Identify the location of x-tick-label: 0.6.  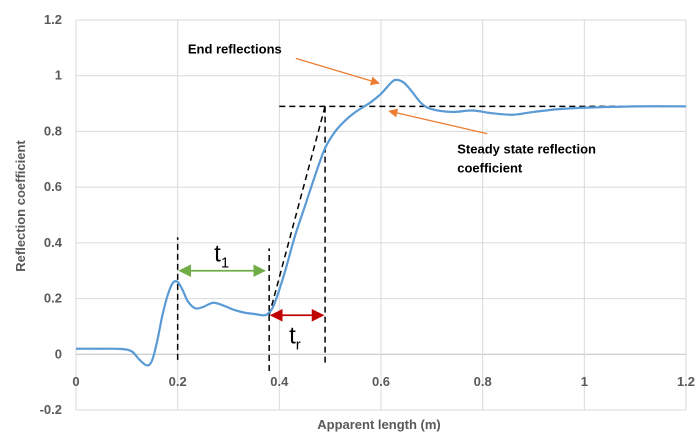
(381, 381).